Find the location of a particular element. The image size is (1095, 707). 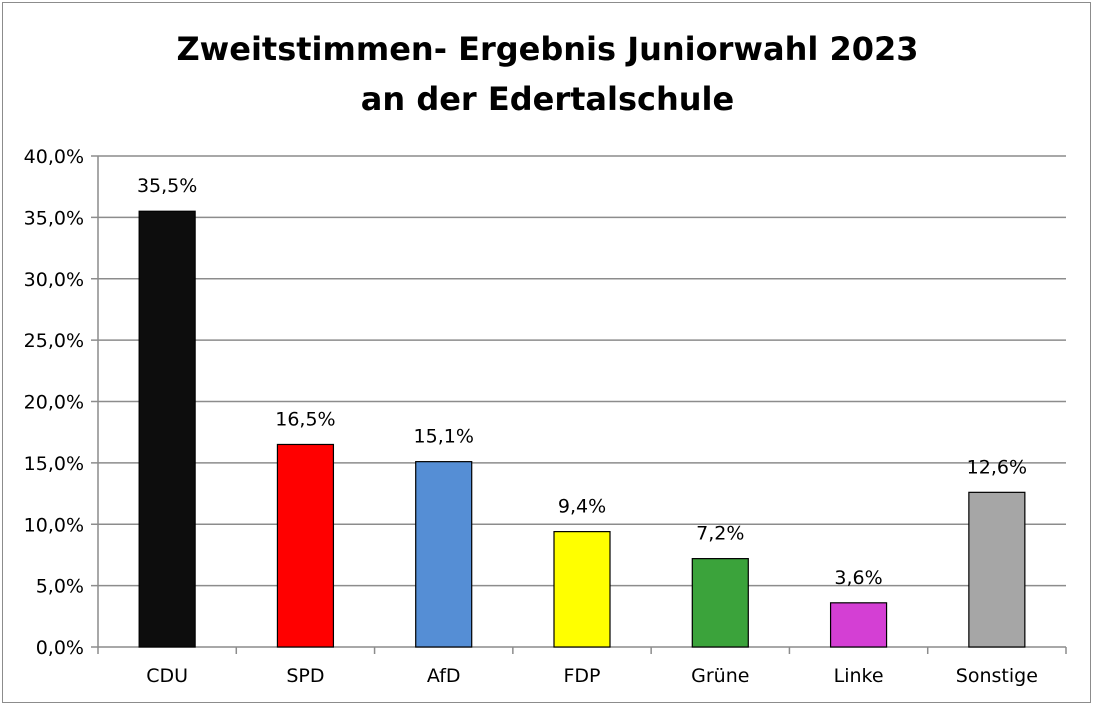

data-label-cdu: 35,5% is located at coordinates (167, 186).